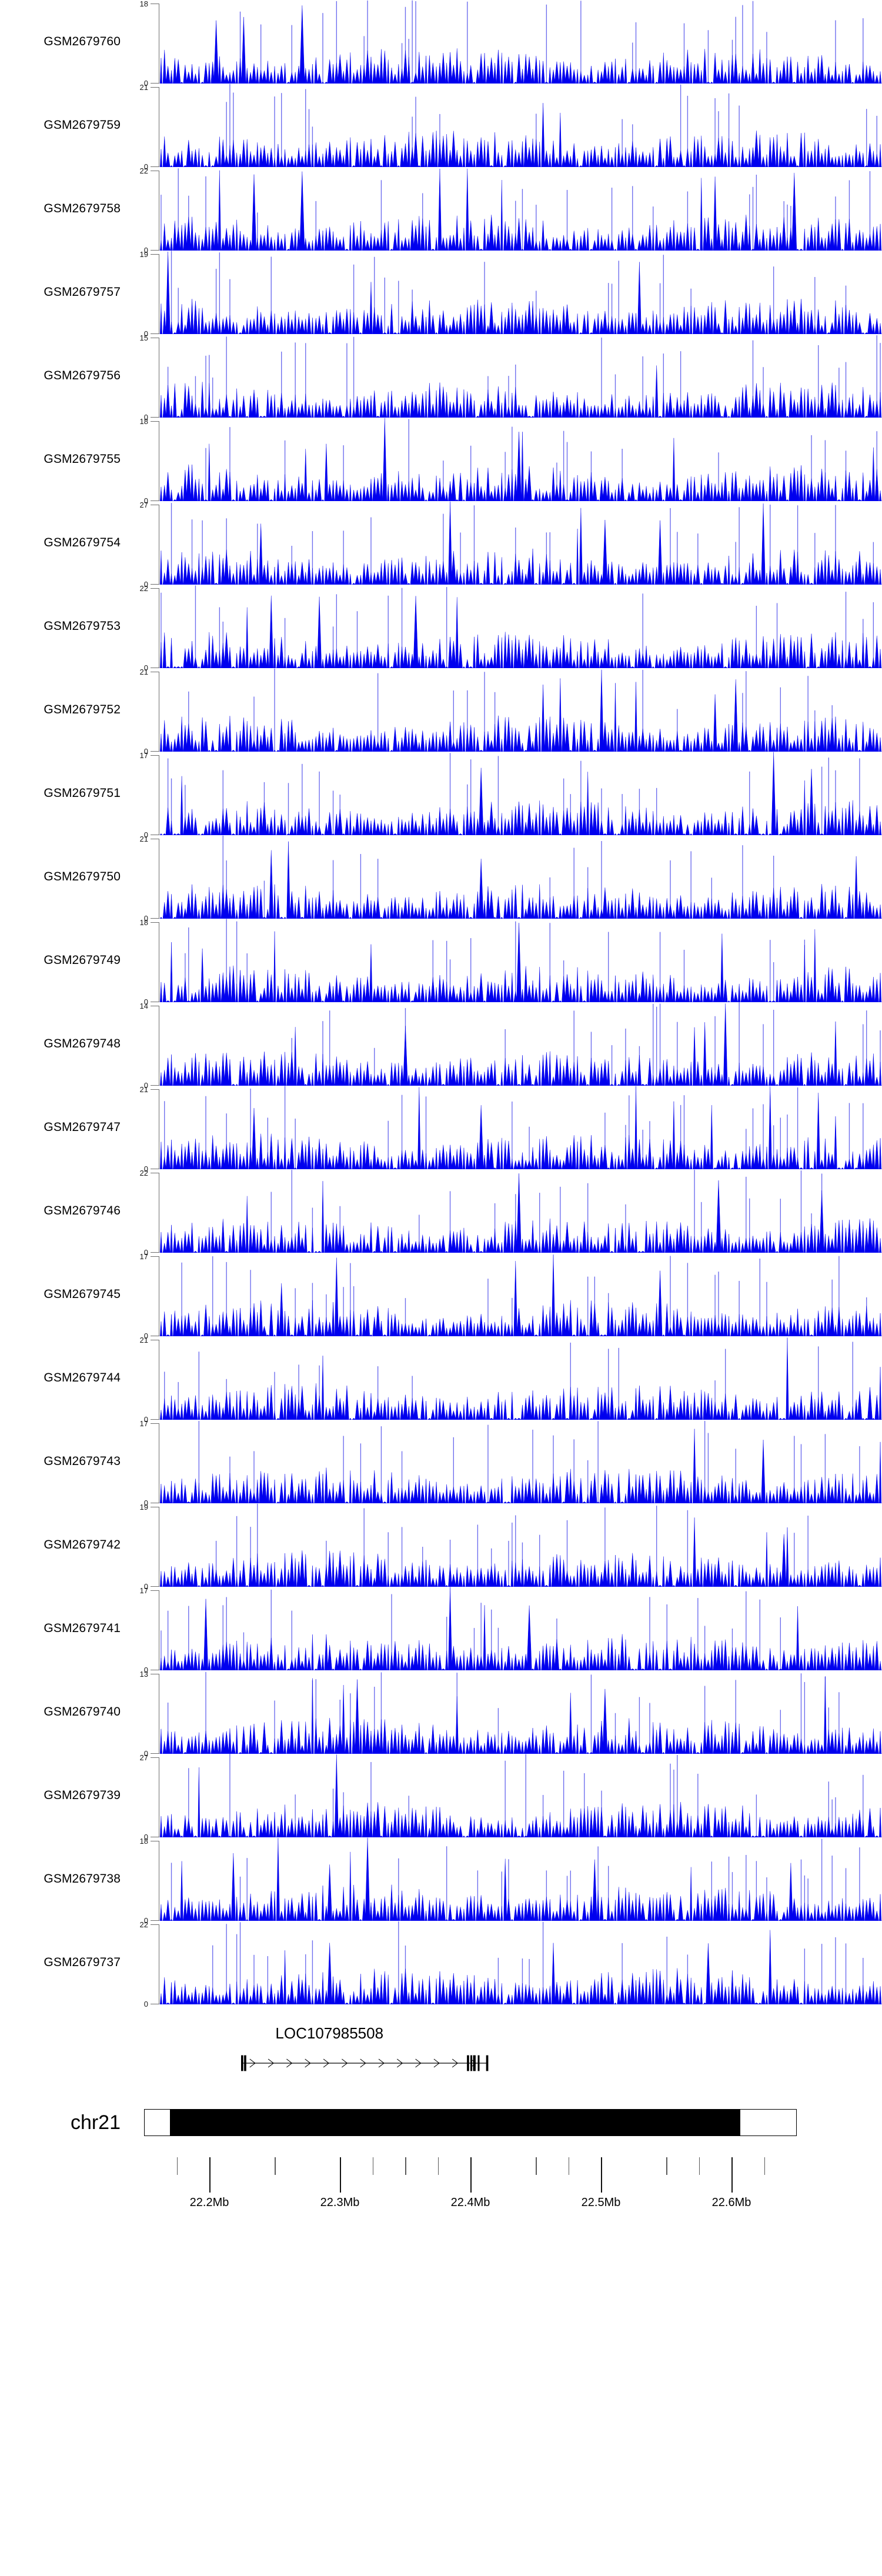 Image resolution: width=882 pixels, height=2576 pixels. I want to click on coverage-track: GSM2679750 21 0, so click(441, 878).